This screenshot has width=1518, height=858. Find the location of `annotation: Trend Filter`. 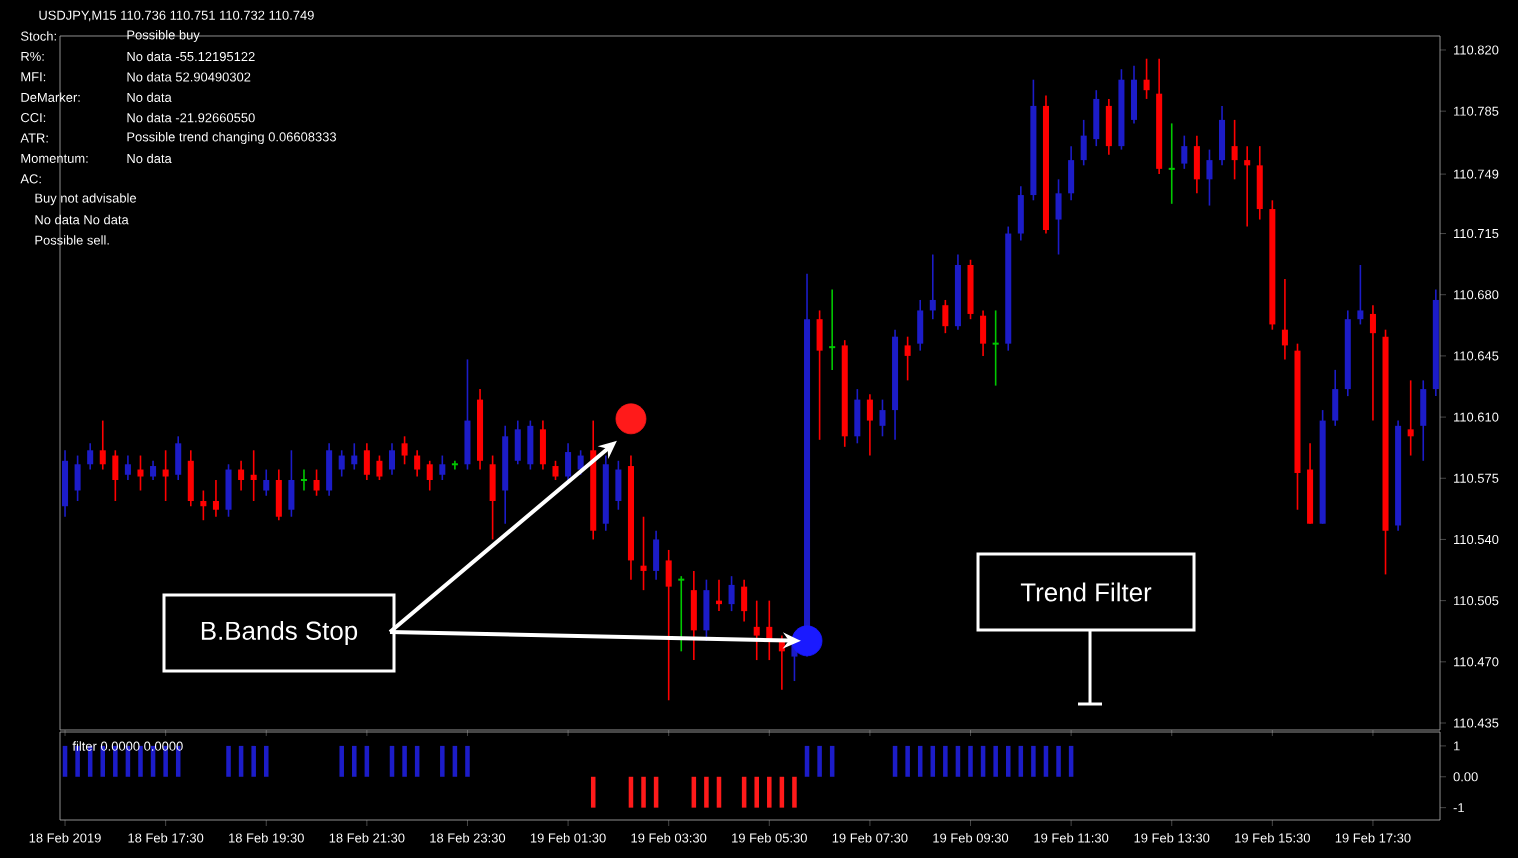

annotation: Trend Filter is located at coordinates (1086, 592).